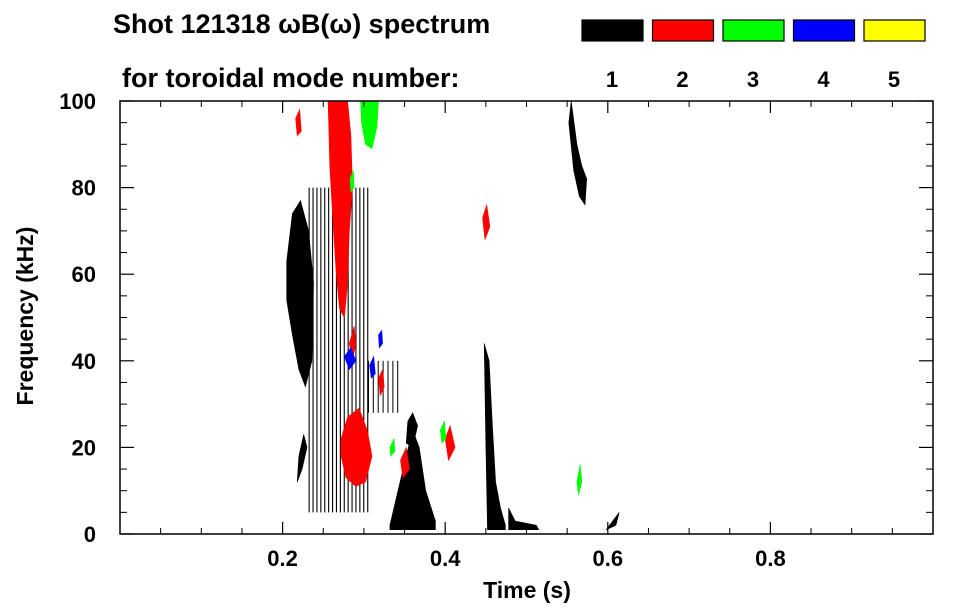 This screenshot has height=615, width=963. Describe the element at coordinates (894, 79) in the screenshot. I see `legend-label-mode-5: 5` at that location.